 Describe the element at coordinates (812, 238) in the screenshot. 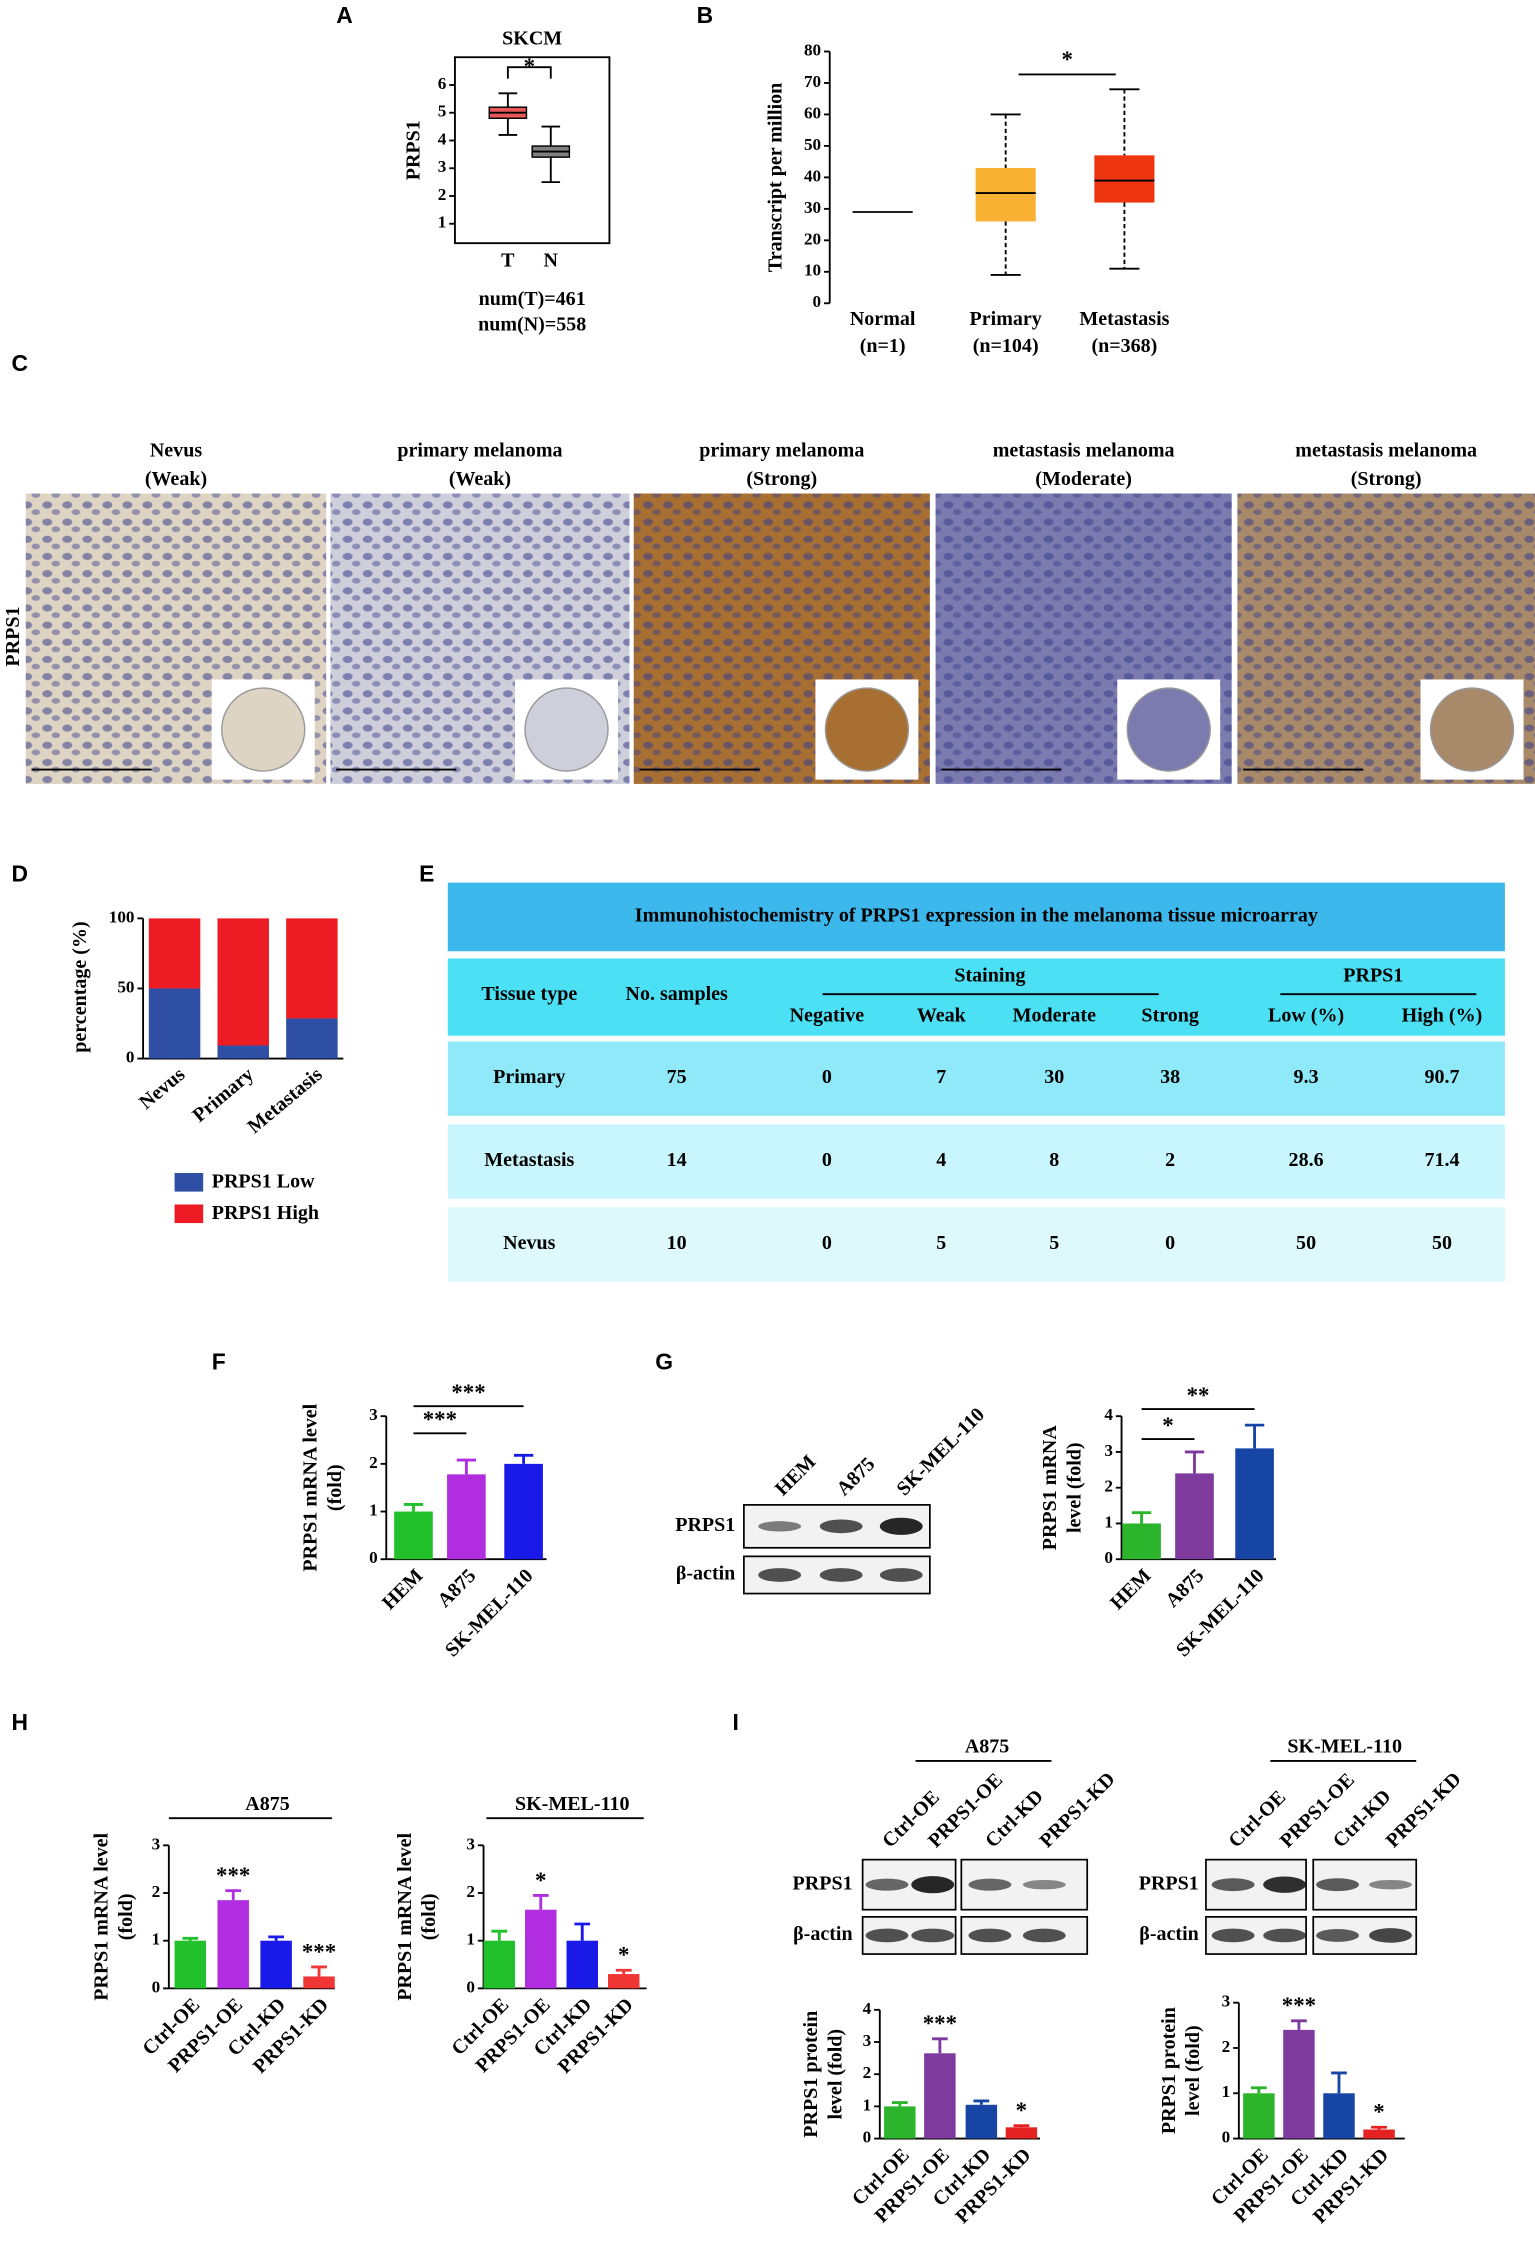

I see `y-tick-label: 20` at that location.